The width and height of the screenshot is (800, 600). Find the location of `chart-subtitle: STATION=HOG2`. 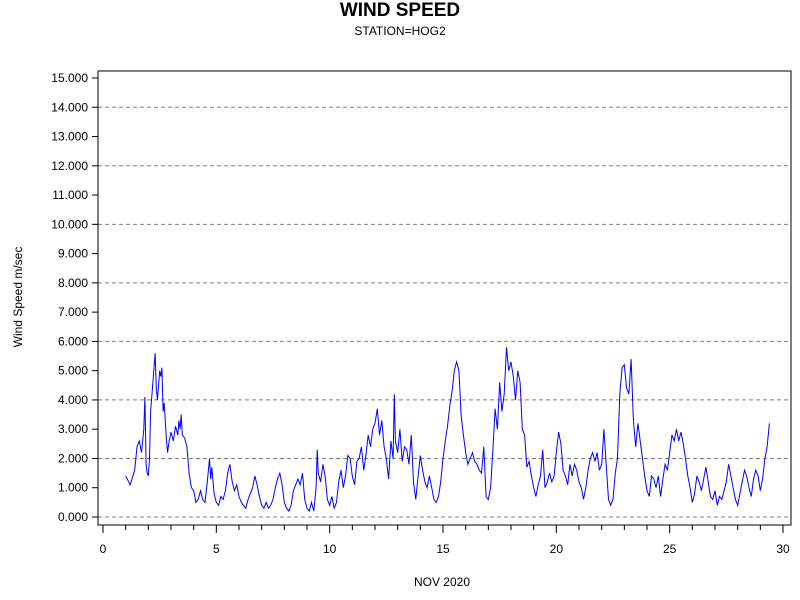

chart-subtitle: STATION=HOG2 is located at coordinates (400, 31).